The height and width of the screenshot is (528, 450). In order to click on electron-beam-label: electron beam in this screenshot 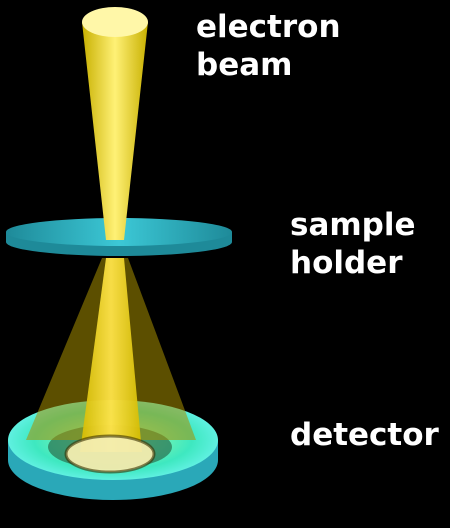, I will do `click(268, 46)`.